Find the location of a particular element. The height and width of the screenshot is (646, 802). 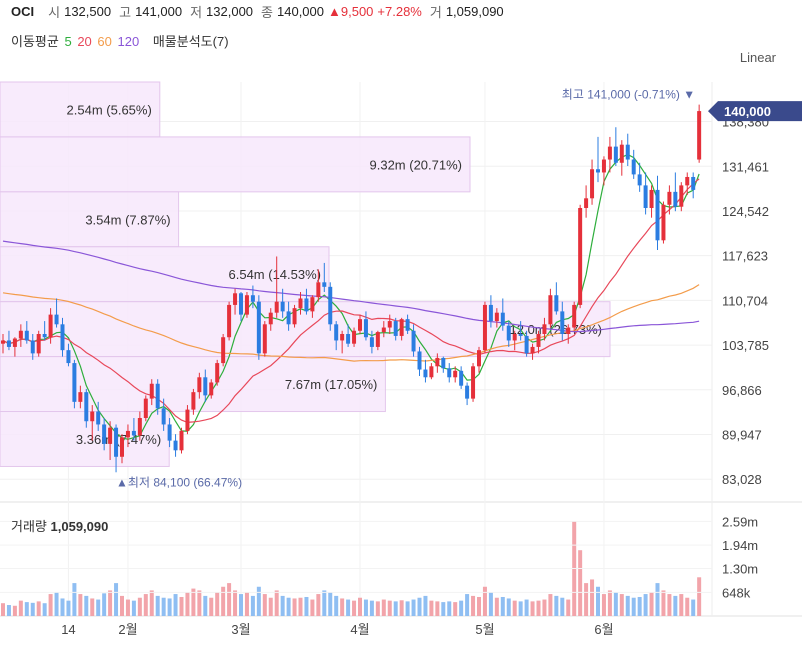

volume-profile-label: 7.67m (17.05%) is located at coordinates (331, 384).